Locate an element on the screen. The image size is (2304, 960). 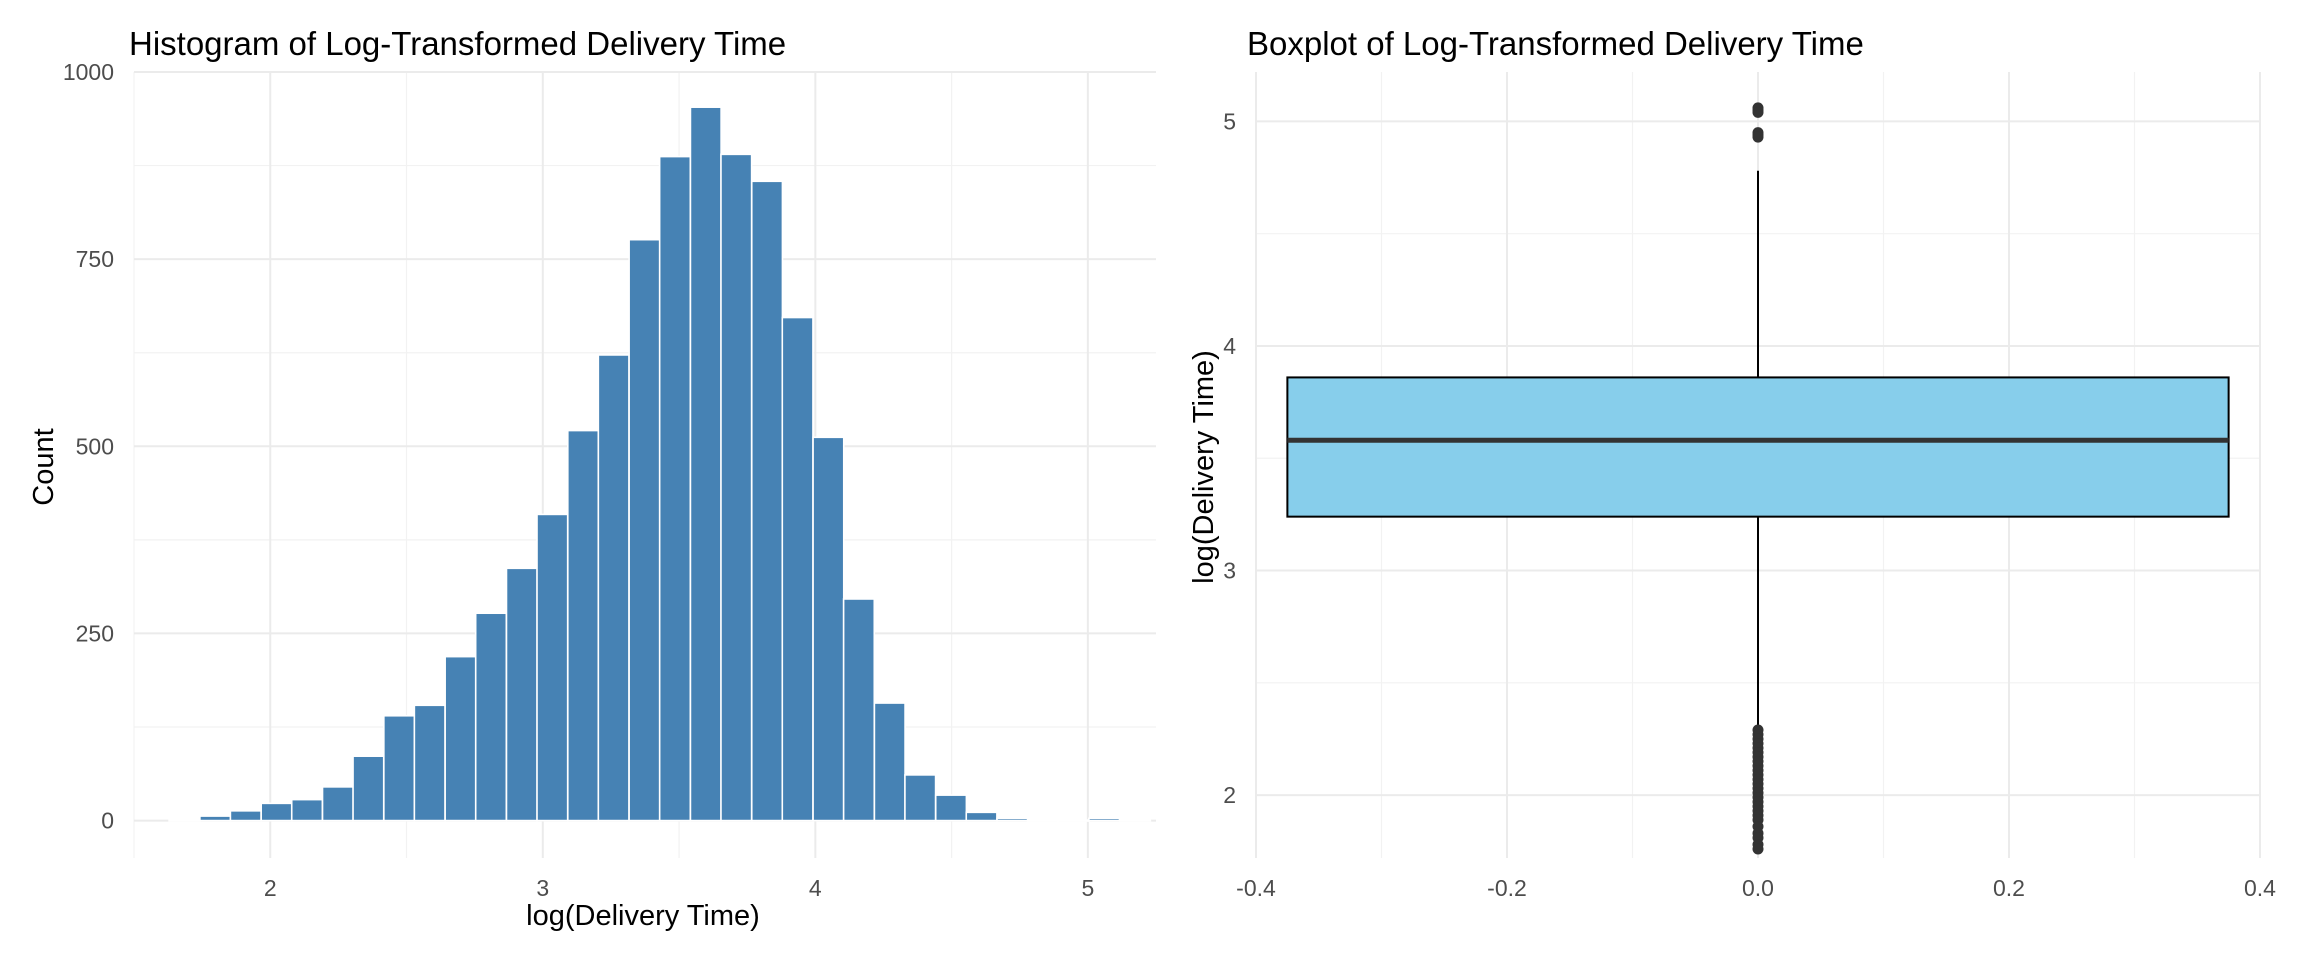
histogram-y-ticks: 0 250 500 750 1000 is located at coordinates (88, 446).